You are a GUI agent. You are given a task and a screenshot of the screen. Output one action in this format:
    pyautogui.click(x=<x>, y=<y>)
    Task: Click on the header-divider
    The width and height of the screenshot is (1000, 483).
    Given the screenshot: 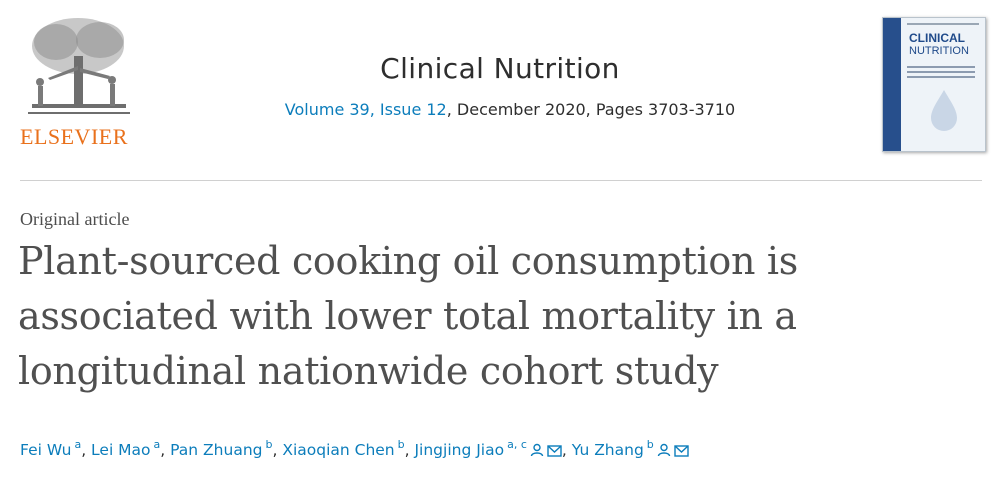 What is the action you would take?
    pyautogui.click(x=501, y=180)
    